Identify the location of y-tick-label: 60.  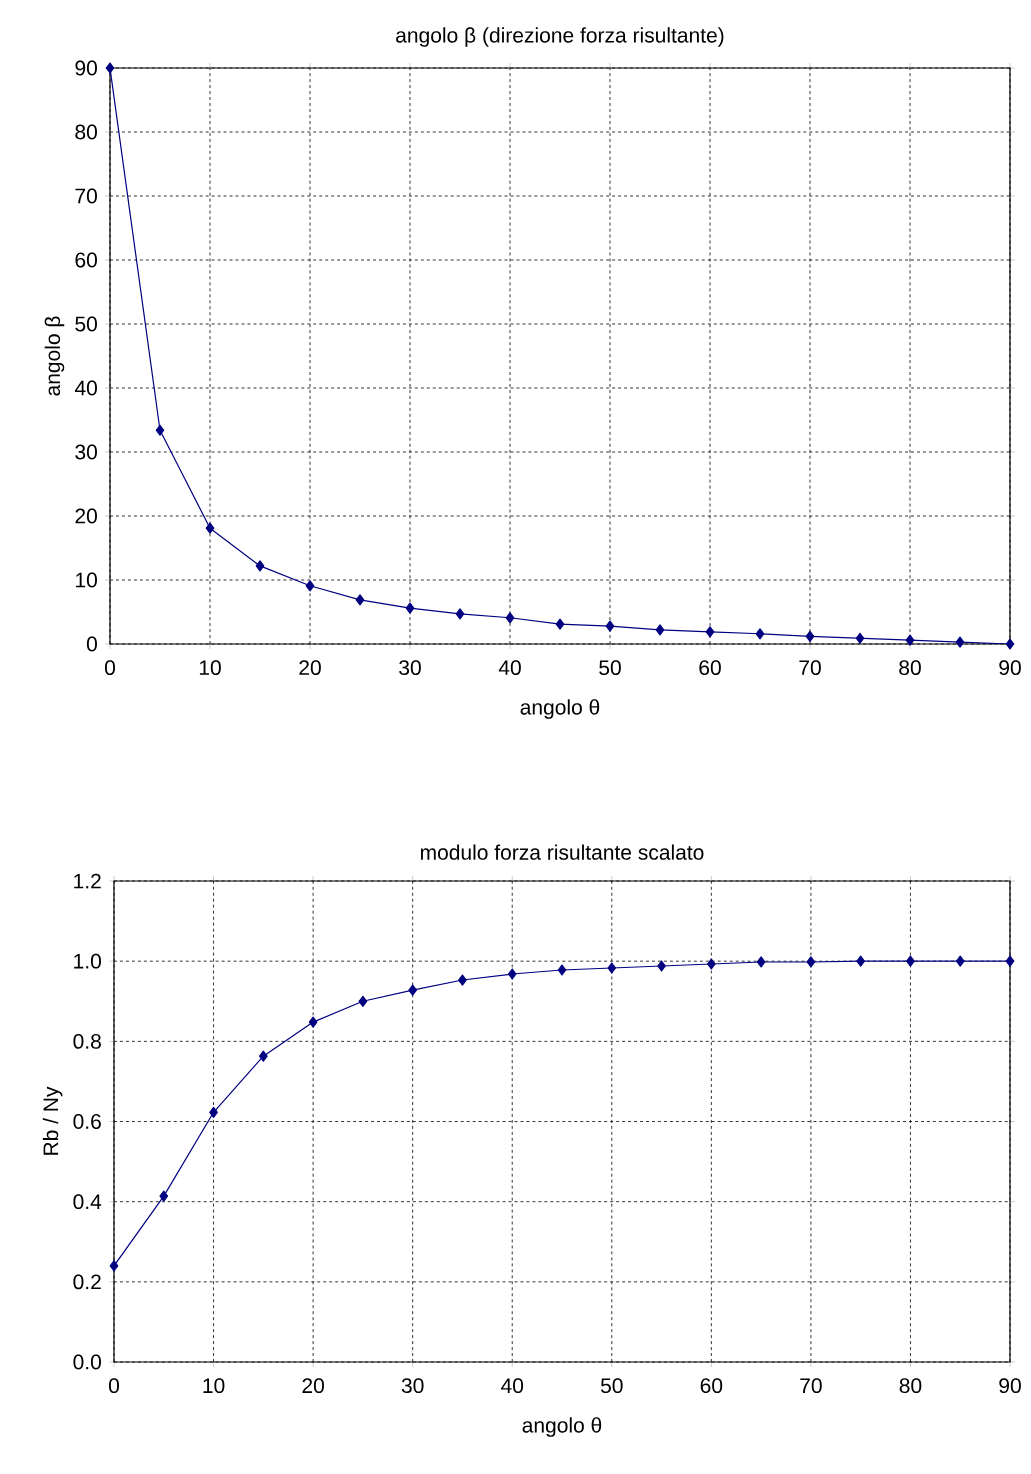
(86, 260).